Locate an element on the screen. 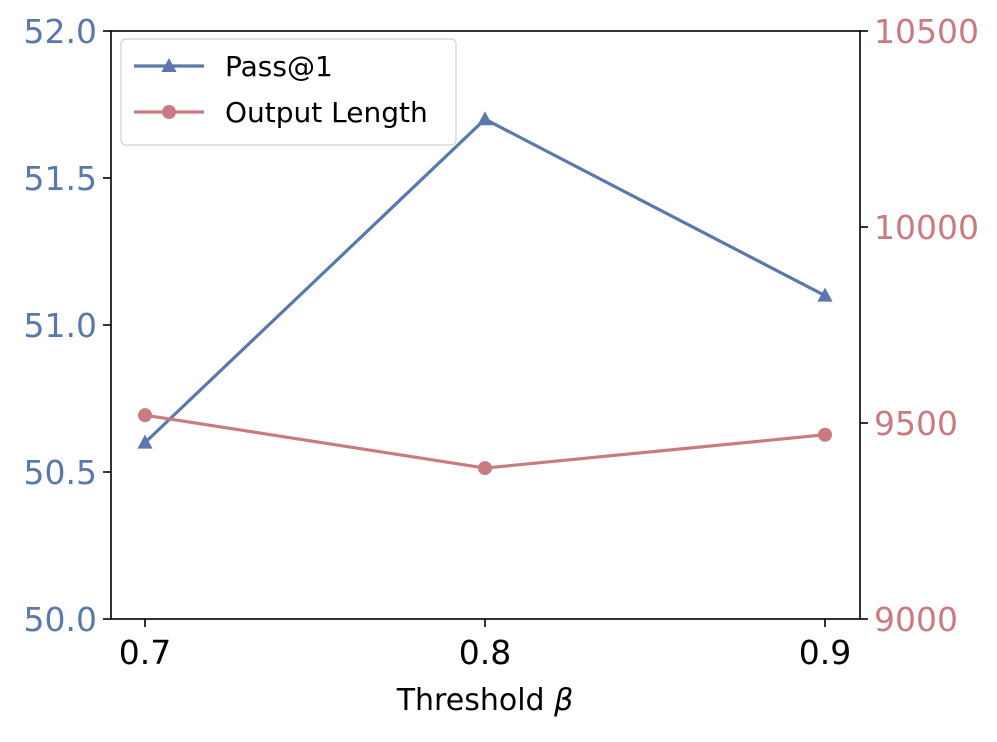  legend-box is located at coordinates (288, 92).